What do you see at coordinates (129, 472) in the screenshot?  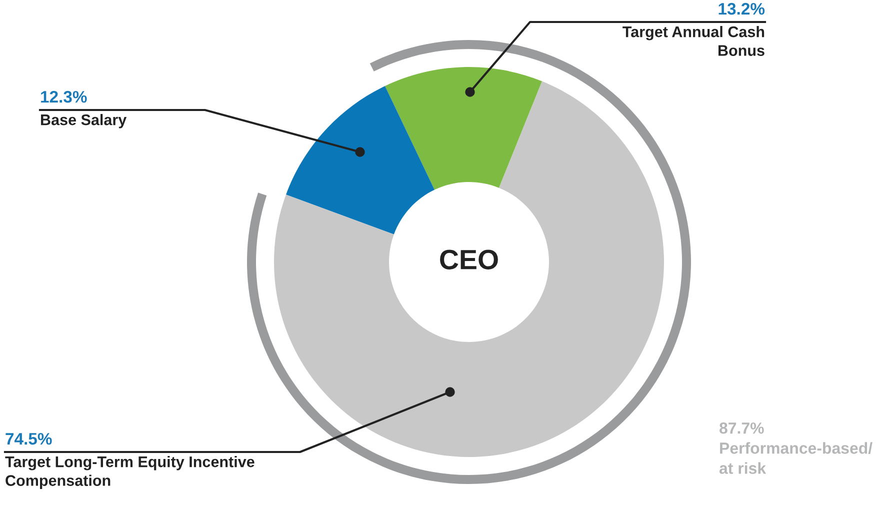 I see `slice-label: Target Long-Term Equity Incentive Compensation` at bounding box center [129, 472].